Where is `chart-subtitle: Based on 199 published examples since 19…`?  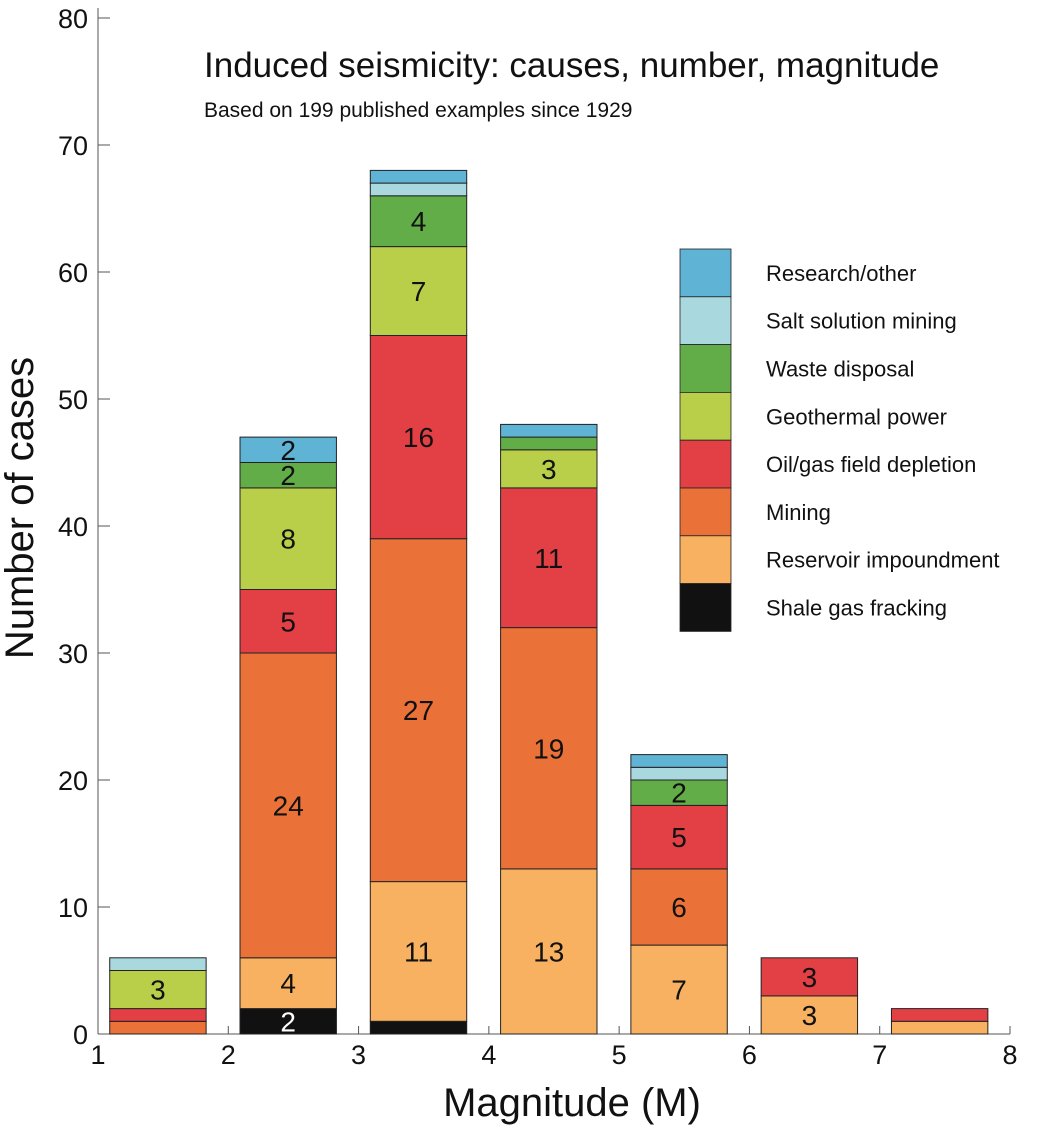
chart-subtitle: Based on 199 published examples since 19… is located at coordinates (418, 110).